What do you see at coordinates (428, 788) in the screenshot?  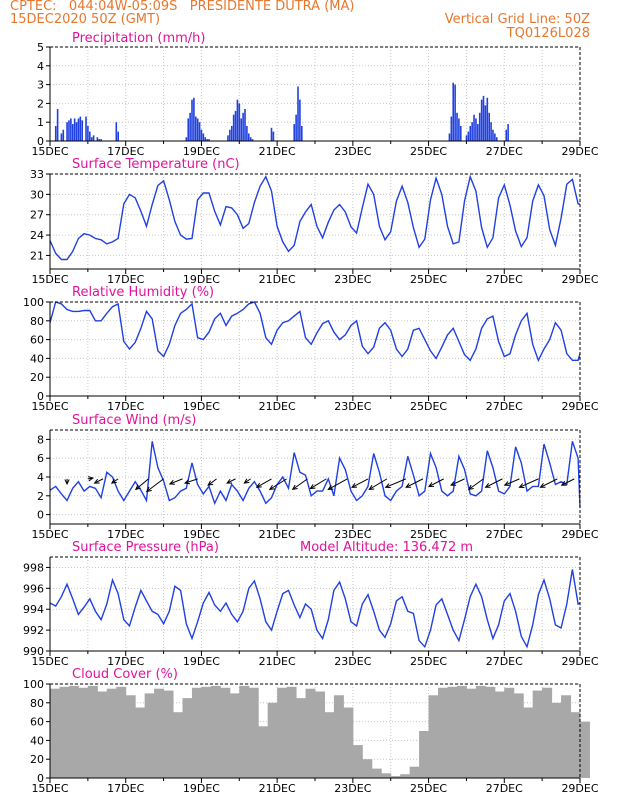 I see `cloud-xtick-label: 25DEC` at bounding box center [428, 788].